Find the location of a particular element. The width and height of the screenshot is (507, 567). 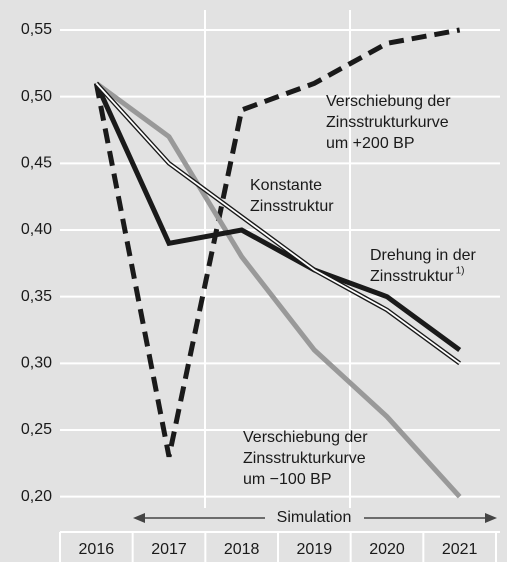

y-tick-label: 0,45 is located at coordinates (36, 163).